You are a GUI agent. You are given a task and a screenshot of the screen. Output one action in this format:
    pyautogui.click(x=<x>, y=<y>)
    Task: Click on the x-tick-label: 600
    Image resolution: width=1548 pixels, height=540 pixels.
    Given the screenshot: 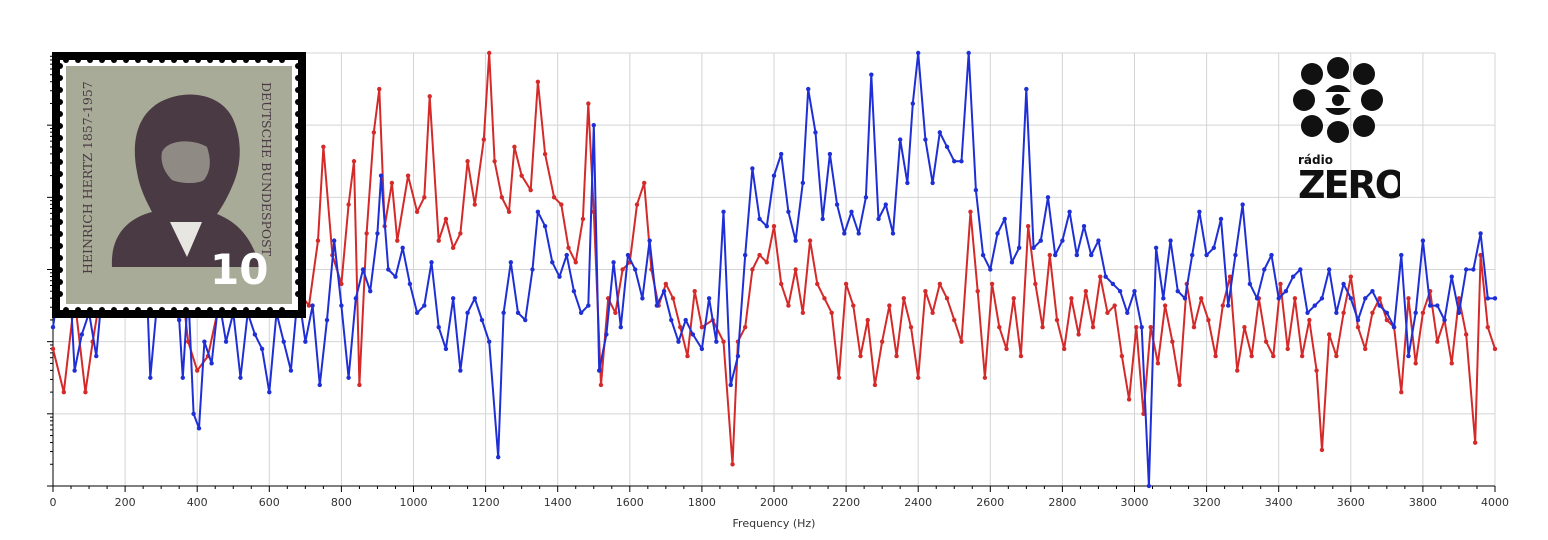 What is the action you would take?
    pyautogui.click(x=269, y=502)
    